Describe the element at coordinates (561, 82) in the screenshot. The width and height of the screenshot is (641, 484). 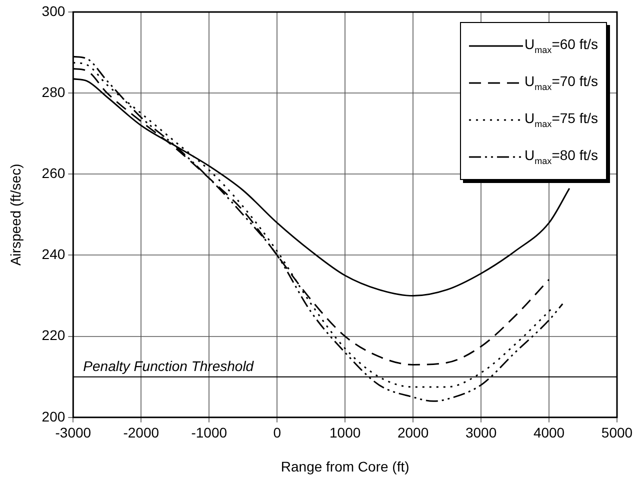
I see `legend-label: U$_{max}$=70 ft/s` at that location.